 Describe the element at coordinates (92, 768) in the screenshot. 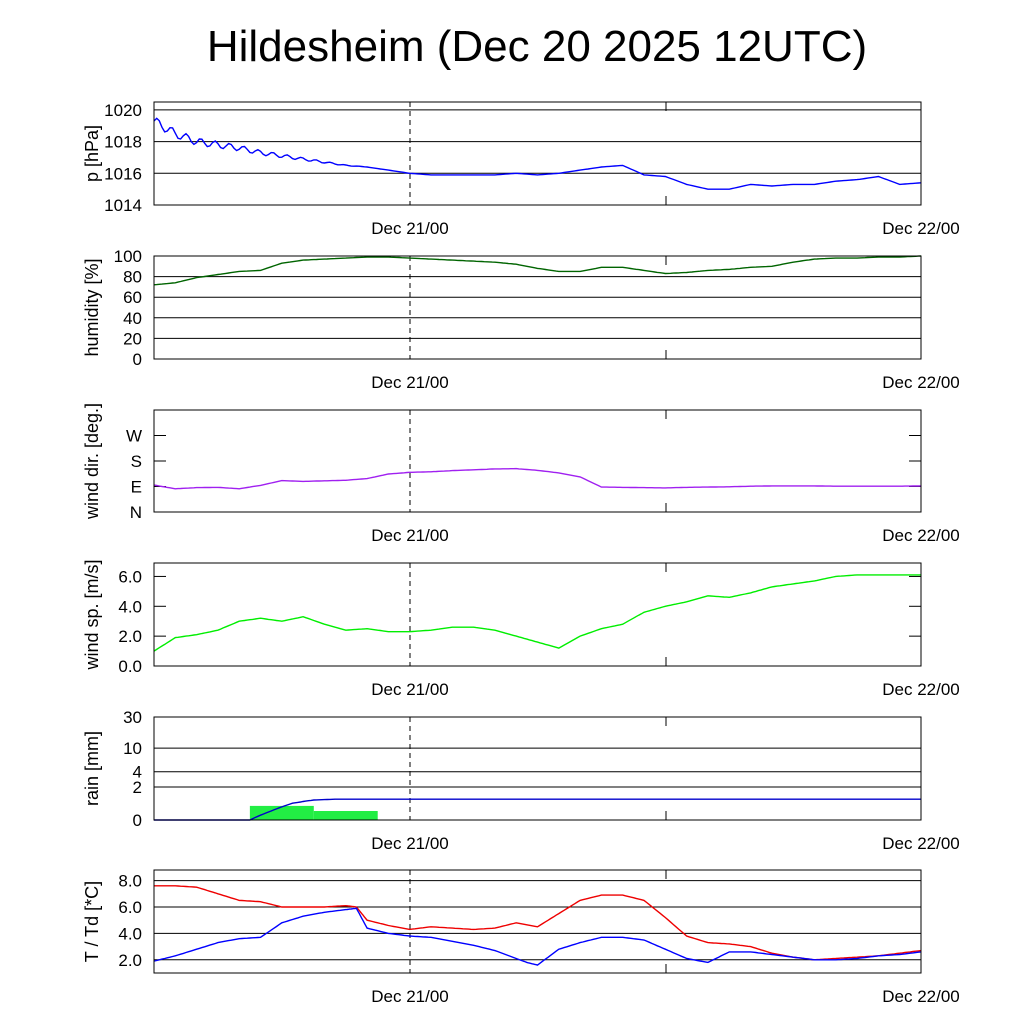

I see `y-axis-label: rain [mm]` at that location.